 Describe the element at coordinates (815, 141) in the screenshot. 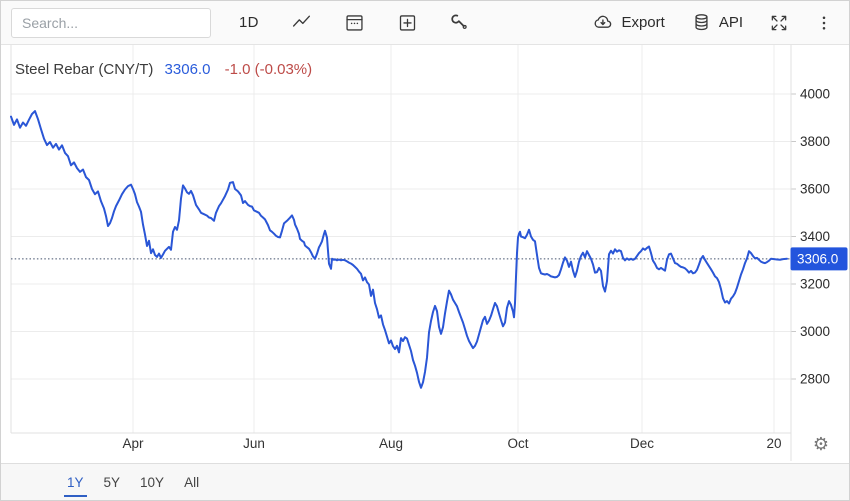

I see `y-axis-tick-label: 3800` at that location.